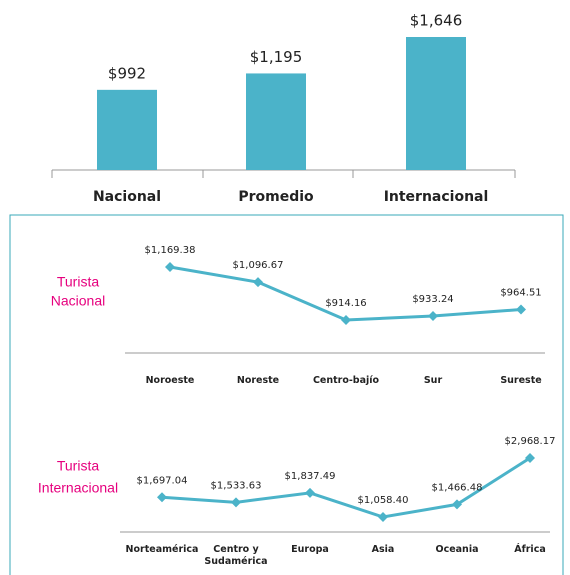 This screenshot has width=570, height=575. What do you see at coordinates (432, 299) in the screenshot?
I see `value-label: $933.24` at bounding box center [432, 299].